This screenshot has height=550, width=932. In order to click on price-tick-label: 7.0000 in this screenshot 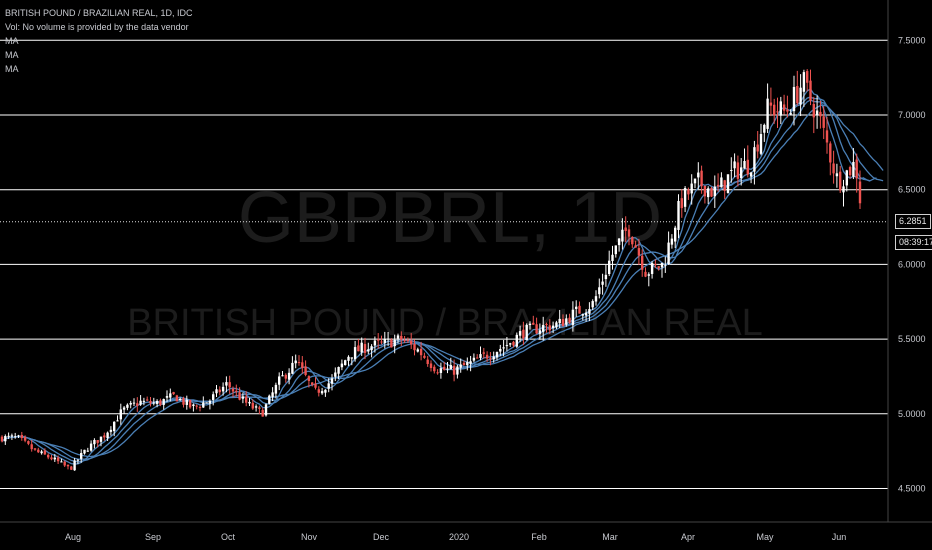, I will do `click(912, 115)`.